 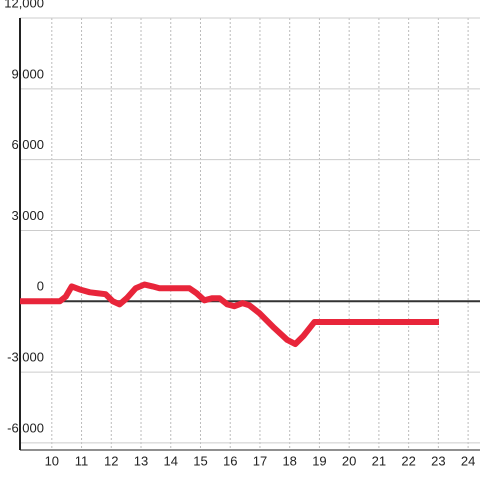 I want to click on x-tick-label: 20, so click(x=349, y=460).